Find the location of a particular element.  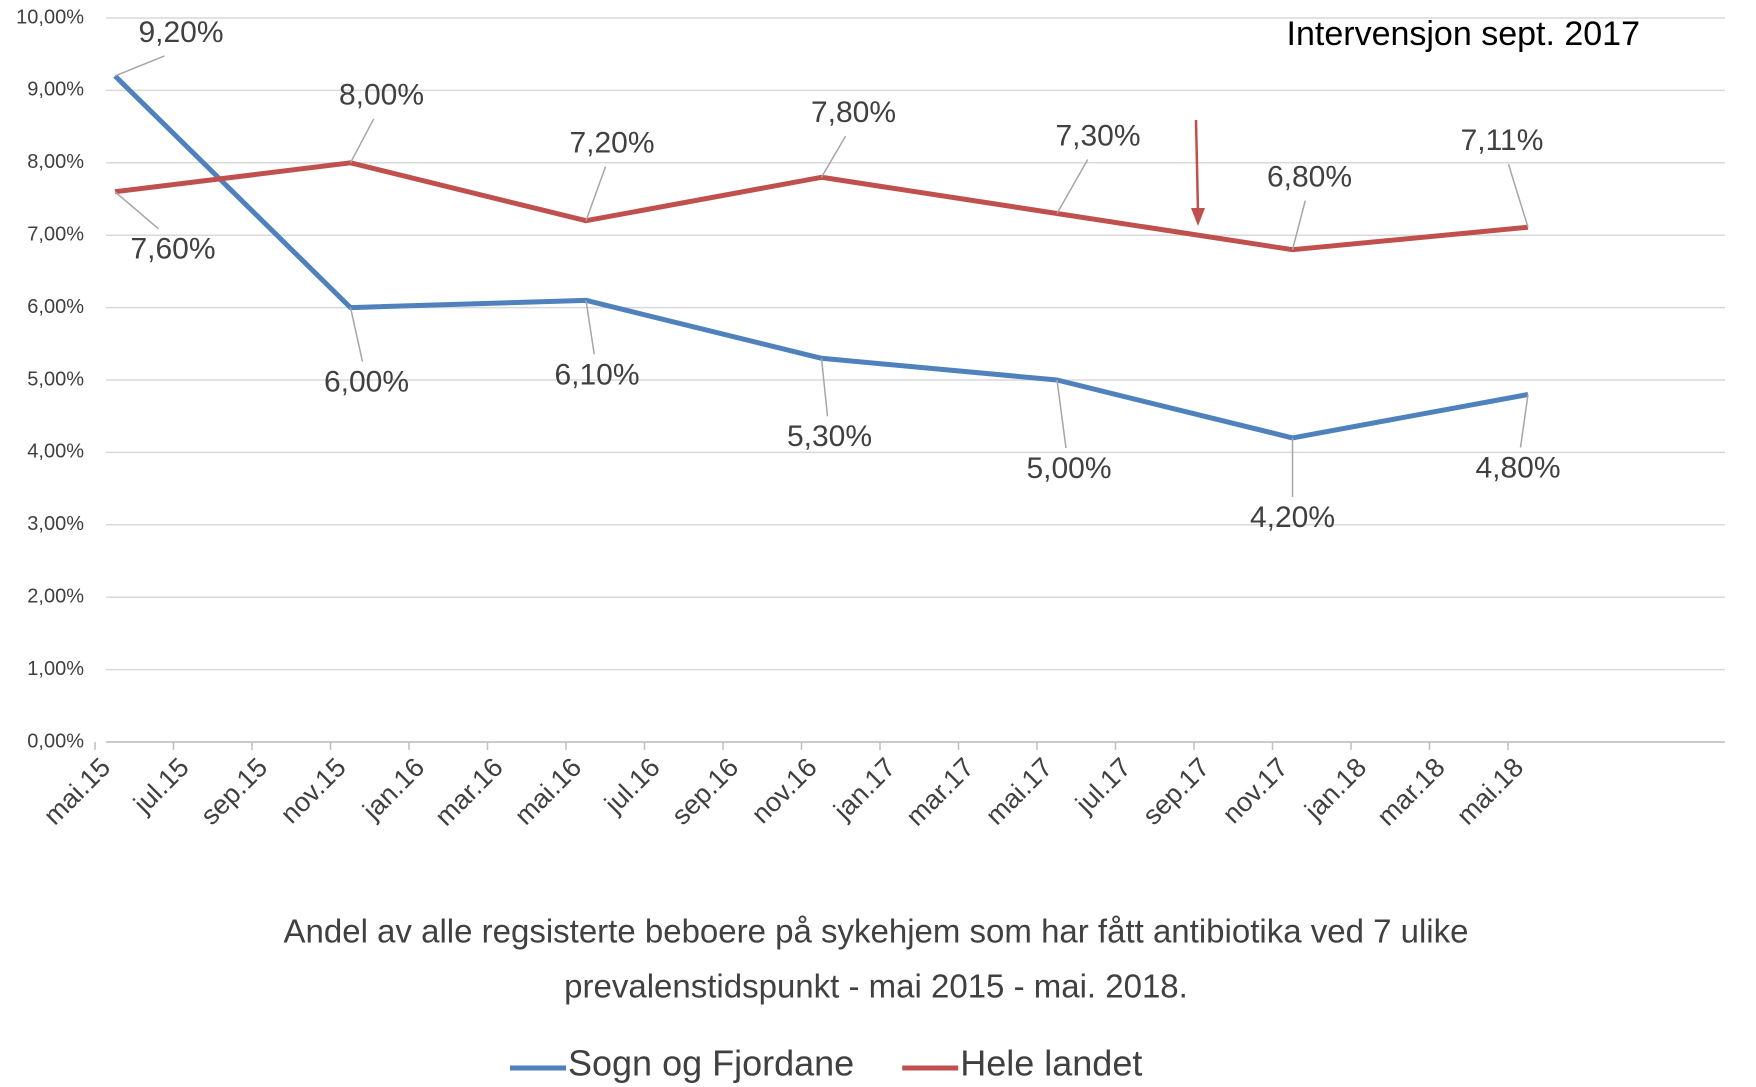

data-label: 5,00% is located at coordinates (1068, 468).